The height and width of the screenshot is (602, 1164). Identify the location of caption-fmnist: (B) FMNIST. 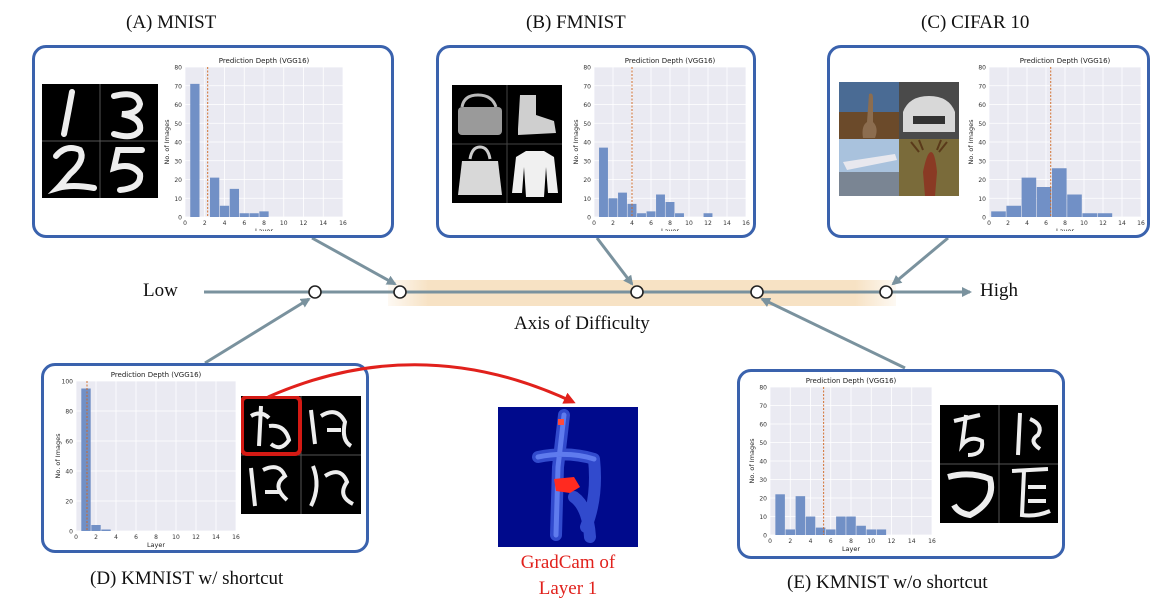
(576, 22).